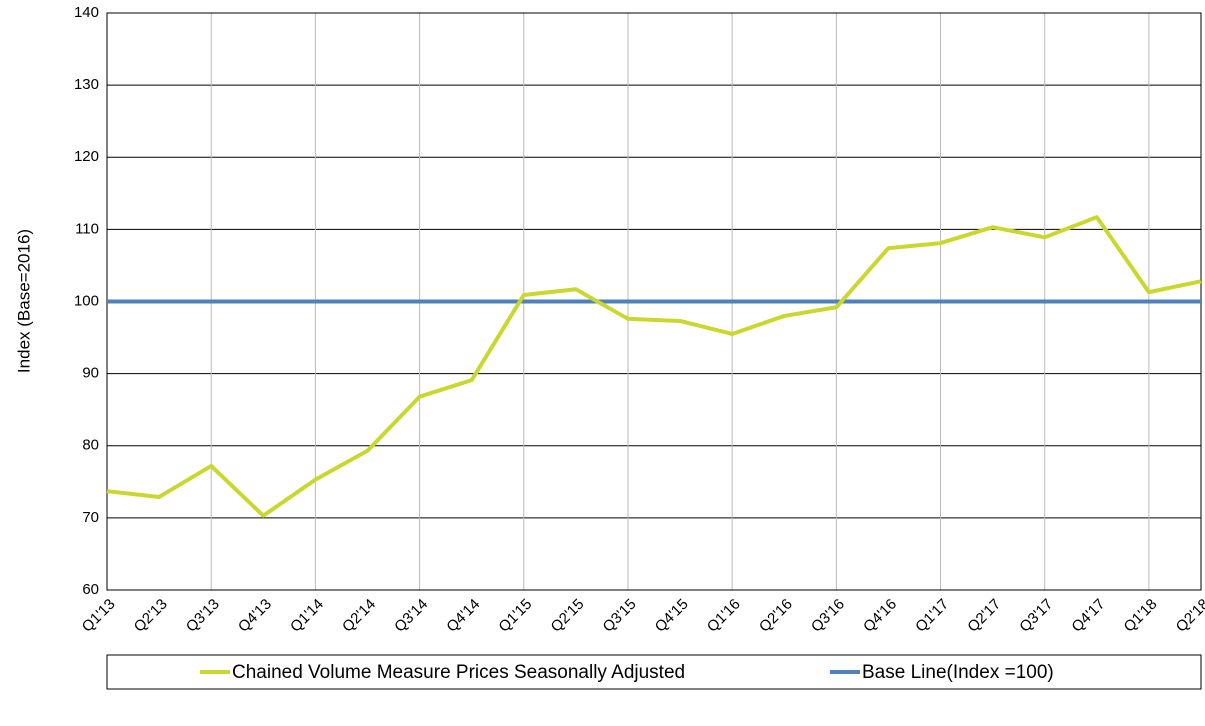  Describe the element at coordinates (1088, 616) in the screenshot. I see `x-tick-label: Q4'17` at that location.